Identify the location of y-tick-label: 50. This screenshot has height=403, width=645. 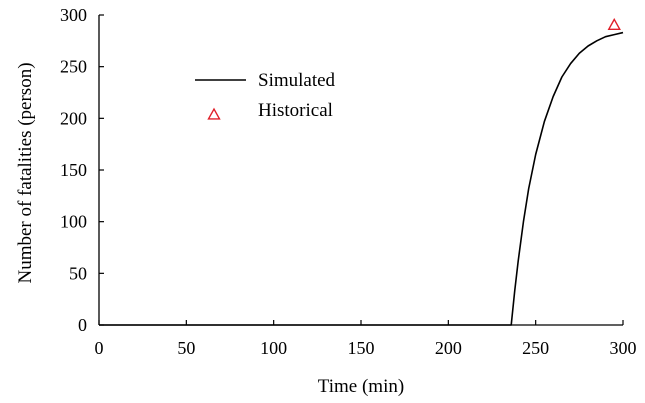
(78, 273).